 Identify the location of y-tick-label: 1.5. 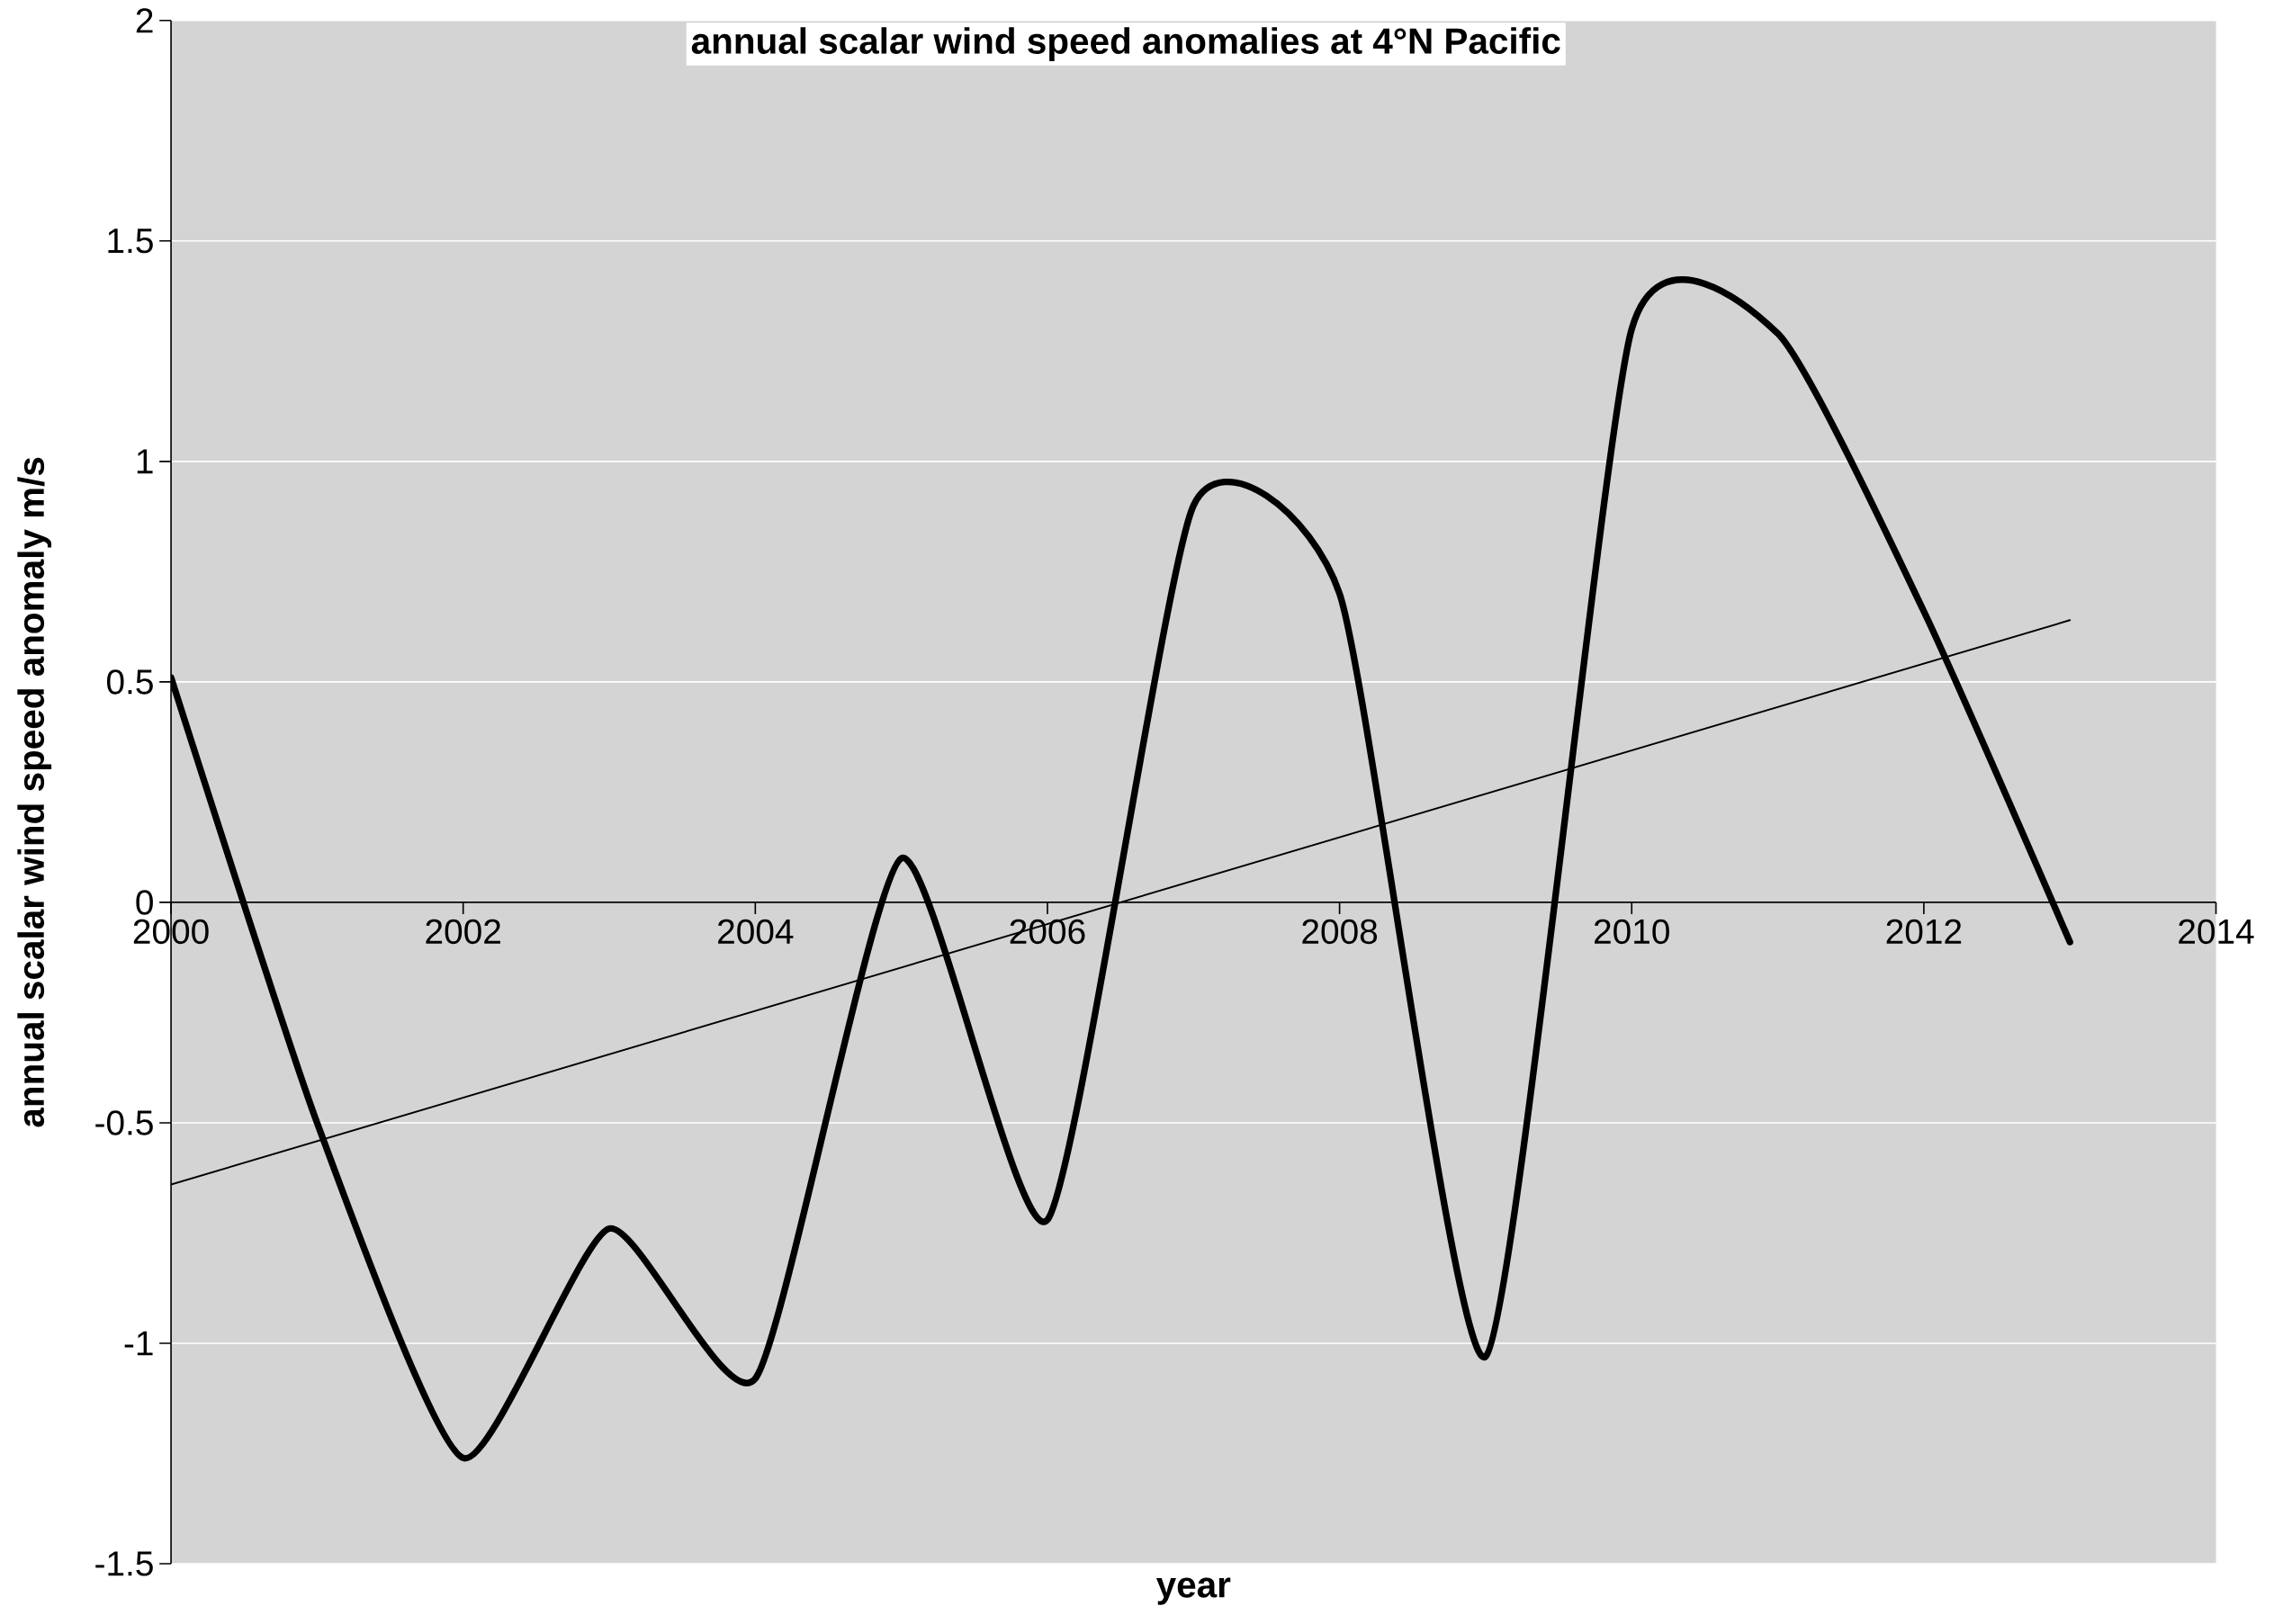
(131, 241).